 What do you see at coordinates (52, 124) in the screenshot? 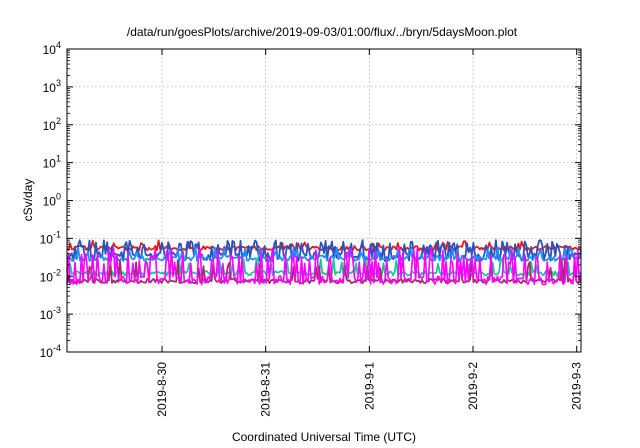
I see `y-tick-label: 10²` at bounding box center [52, 124].